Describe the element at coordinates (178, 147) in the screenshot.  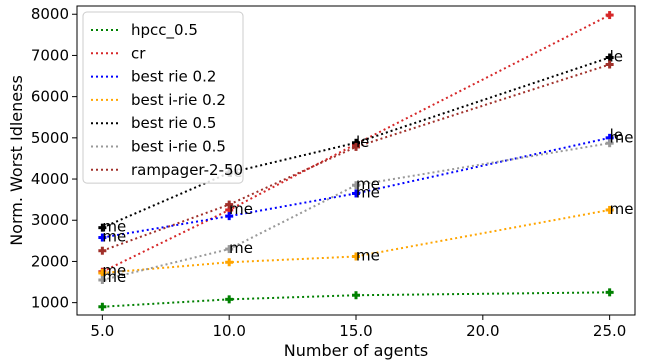
I see `legend-label: best i-rie 0.5` at that location.